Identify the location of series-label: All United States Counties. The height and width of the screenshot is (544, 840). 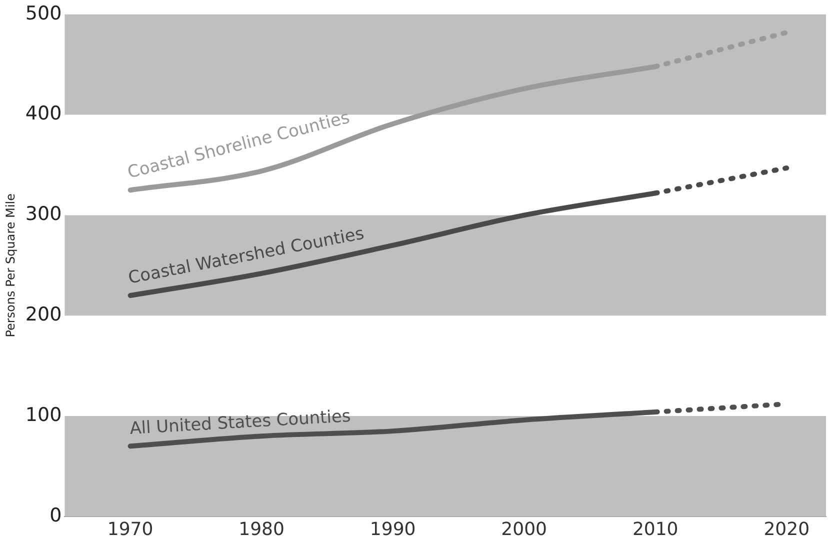
(240, 423).